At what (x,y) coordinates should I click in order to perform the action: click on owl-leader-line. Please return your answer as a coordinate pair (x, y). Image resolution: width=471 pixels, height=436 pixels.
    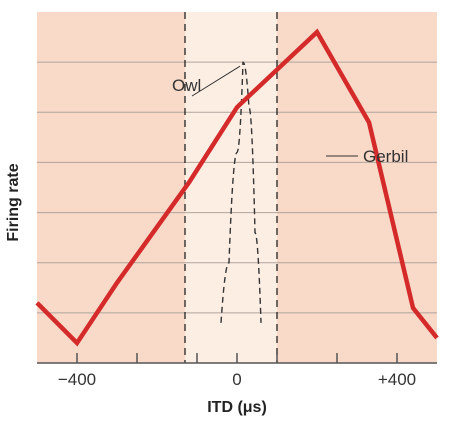
    Looking at the image, I should click on (216, 81).